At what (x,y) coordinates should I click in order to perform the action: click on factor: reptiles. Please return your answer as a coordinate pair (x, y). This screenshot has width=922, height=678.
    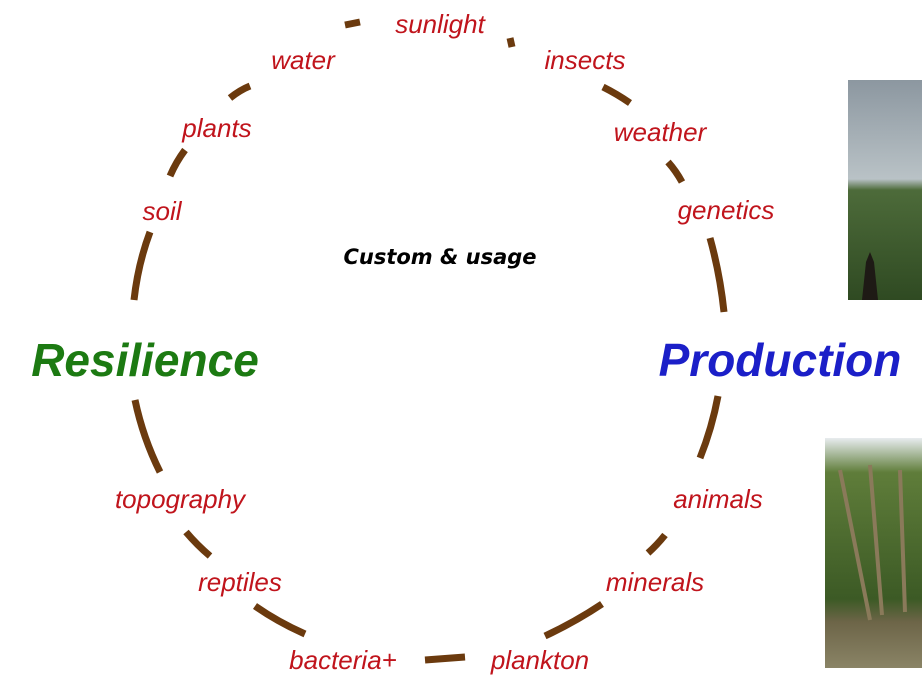
    Looking at the image, I should click on (240, 582).